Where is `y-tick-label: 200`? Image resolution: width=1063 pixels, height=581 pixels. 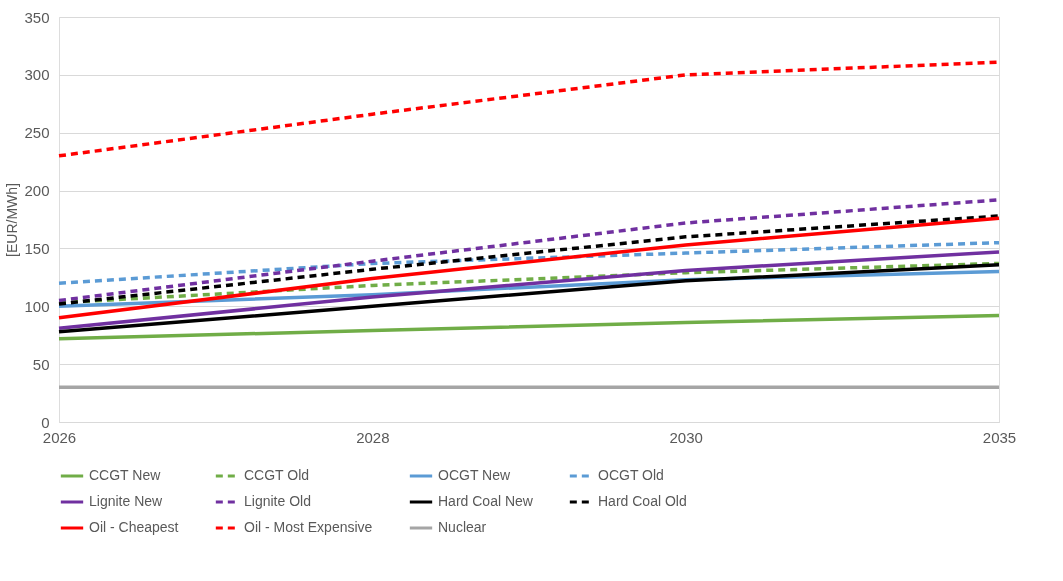
y-tick-label: 200 is located at coordinates (37, 191).